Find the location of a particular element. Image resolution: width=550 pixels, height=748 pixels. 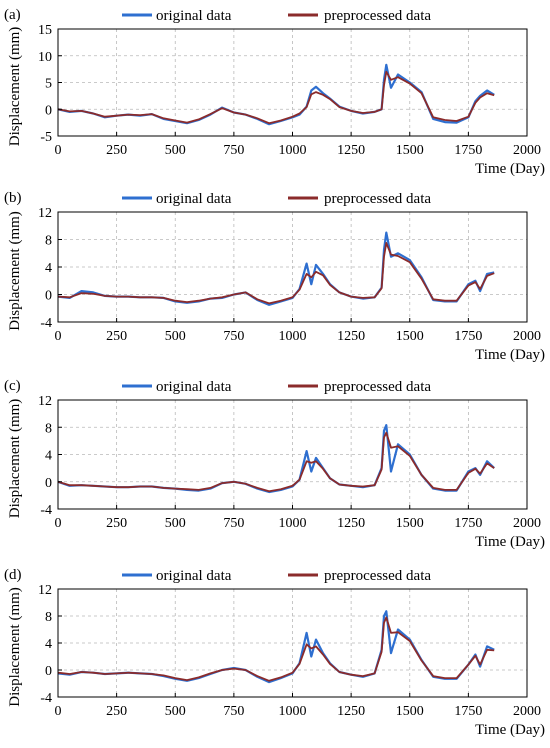

panel-label: (b) is located at coordinates (13, 198).